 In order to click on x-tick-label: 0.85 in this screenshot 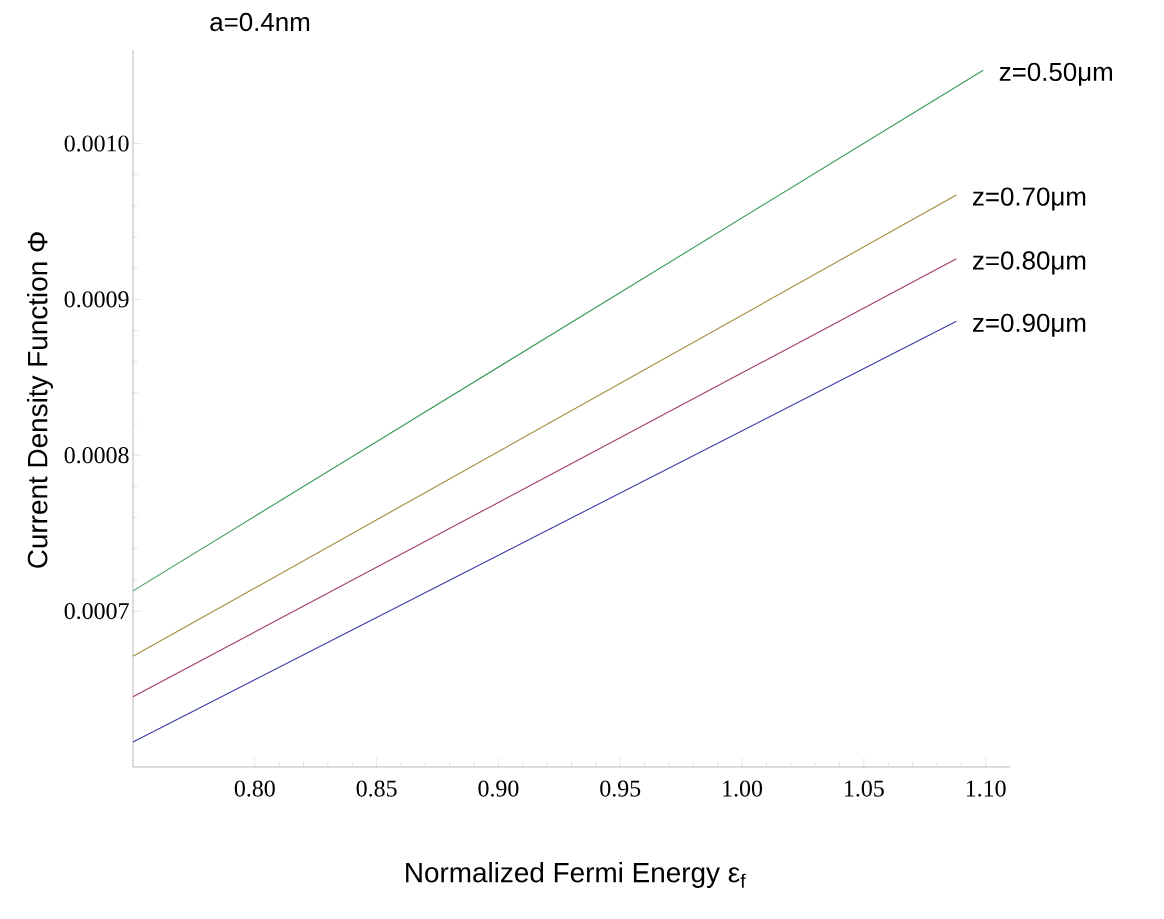, I will do `click(376, 788)`.